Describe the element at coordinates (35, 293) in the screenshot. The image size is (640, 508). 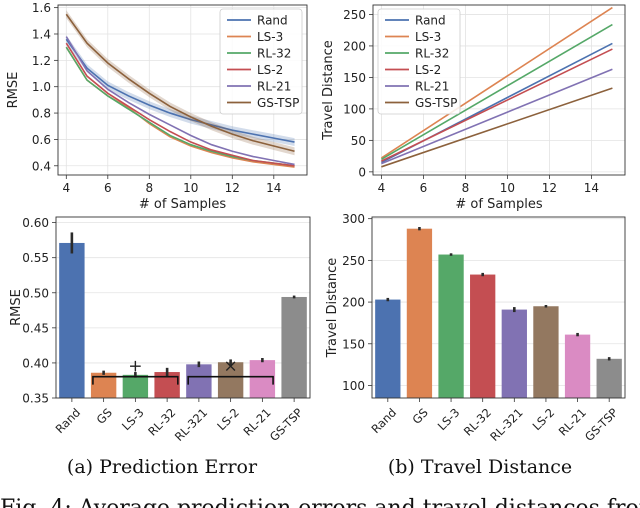
I see `y-tick-label: 0.50` at that location.